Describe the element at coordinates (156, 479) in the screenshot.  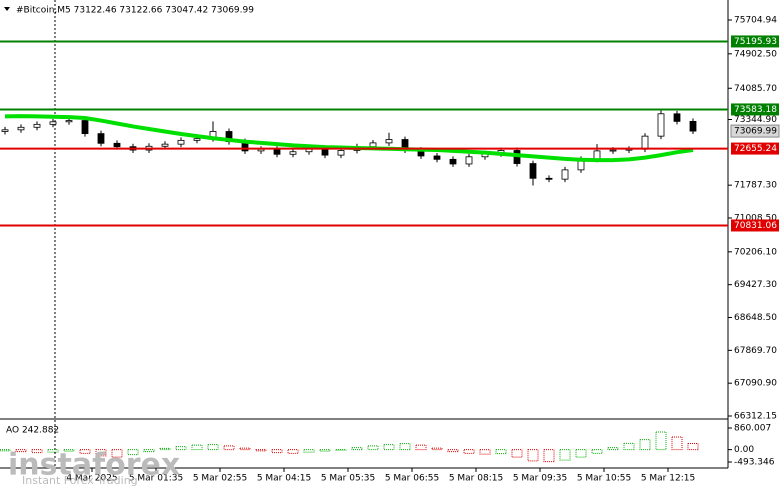
I see `x-tick-label: 5 Mar 01:35` at that location.